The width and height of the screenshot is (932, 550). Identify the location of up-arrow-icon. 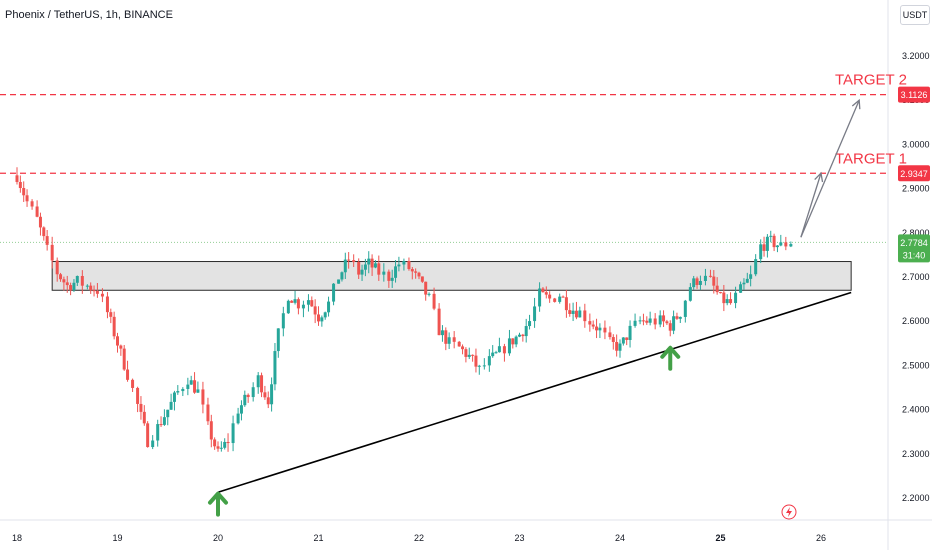
(670, 358).